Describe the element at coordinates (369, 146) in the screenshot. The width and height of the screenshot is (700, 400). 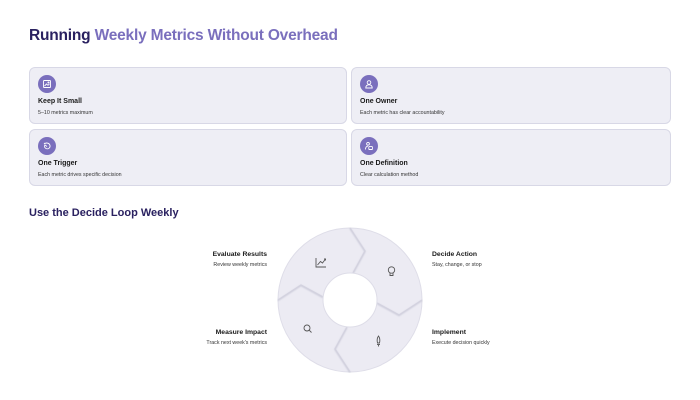
I see `definition-icon` at that location.